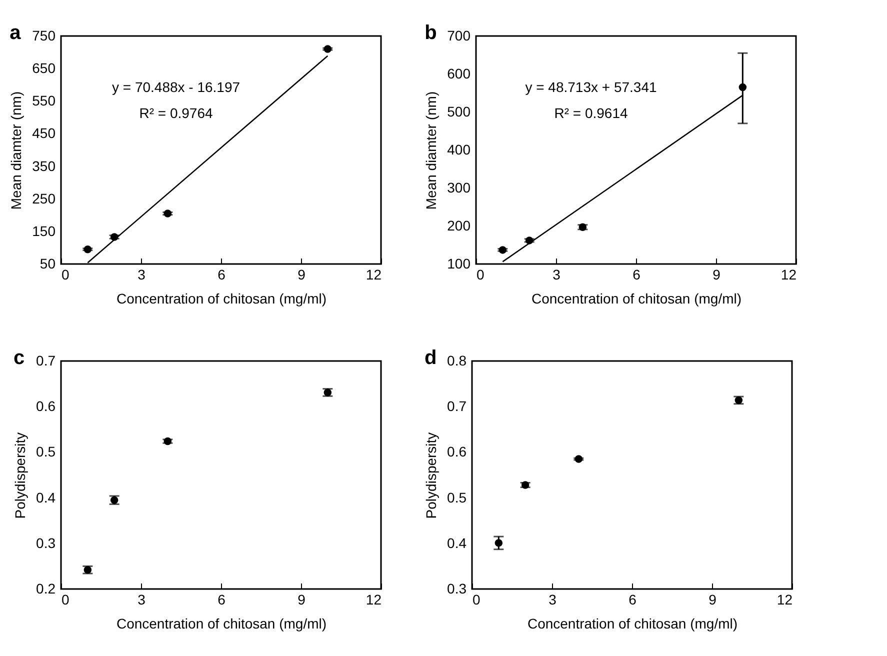 Image resolution: width=887 pixels, height=656 pixels. What do you see at coordinates (176, 87) in the screenshot?
I see `annotation: y = 70.488x - 16.197` at bounding box center [176, 87].